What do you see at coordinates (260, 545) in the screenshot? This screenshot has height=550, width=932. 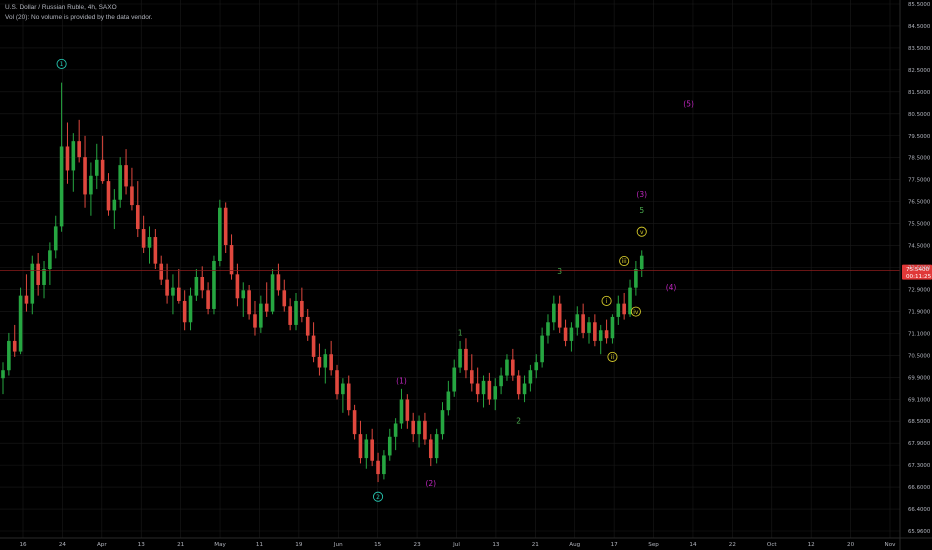 I see `time-tick-label: 11` at bounding box center [260, 545].